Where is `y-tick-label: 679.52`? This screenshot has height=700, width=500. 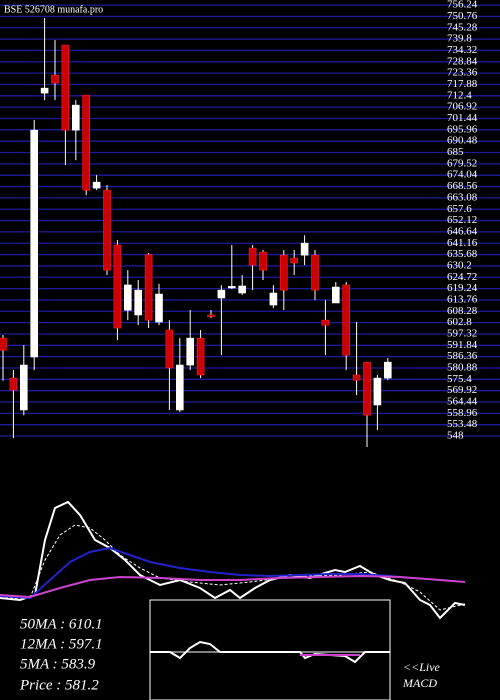
y-tick-label: 679.52 is located at coordinates (462, 163).